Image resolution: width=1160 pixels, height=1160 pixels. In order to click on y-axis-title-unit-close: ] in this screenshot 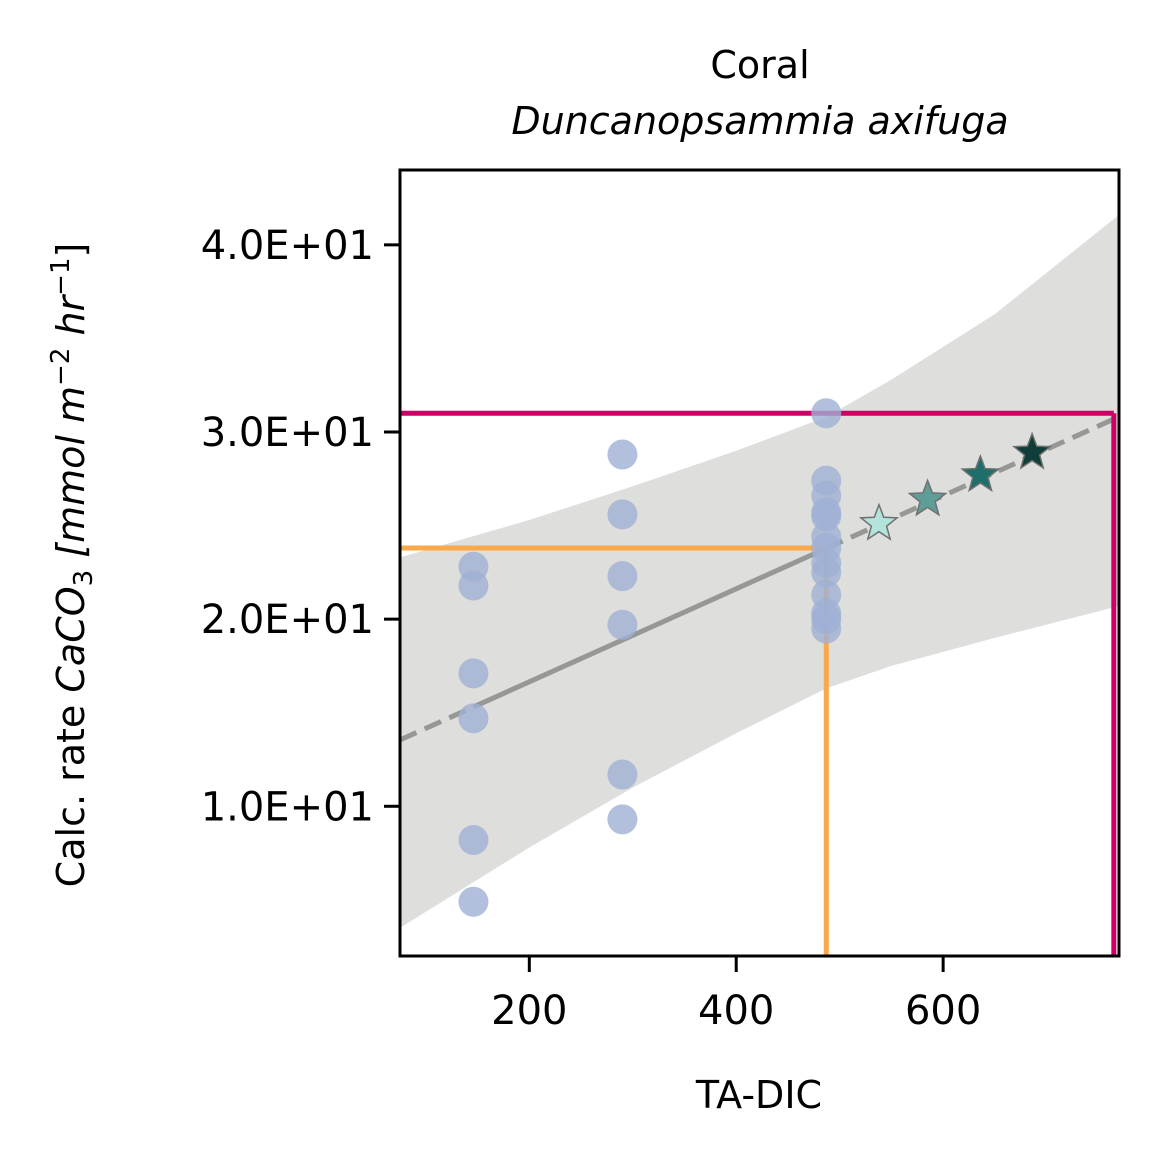, I will do `click(71, 250)`.